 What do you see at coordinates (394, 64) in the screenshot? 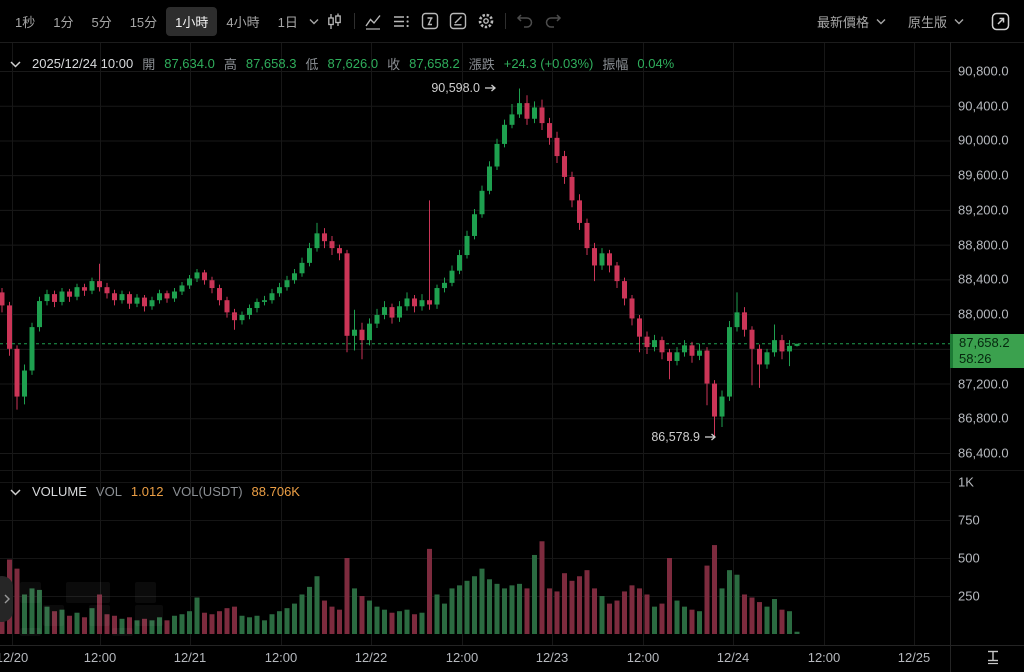
I see `close-label: 收` at bounding box center [394, 64].